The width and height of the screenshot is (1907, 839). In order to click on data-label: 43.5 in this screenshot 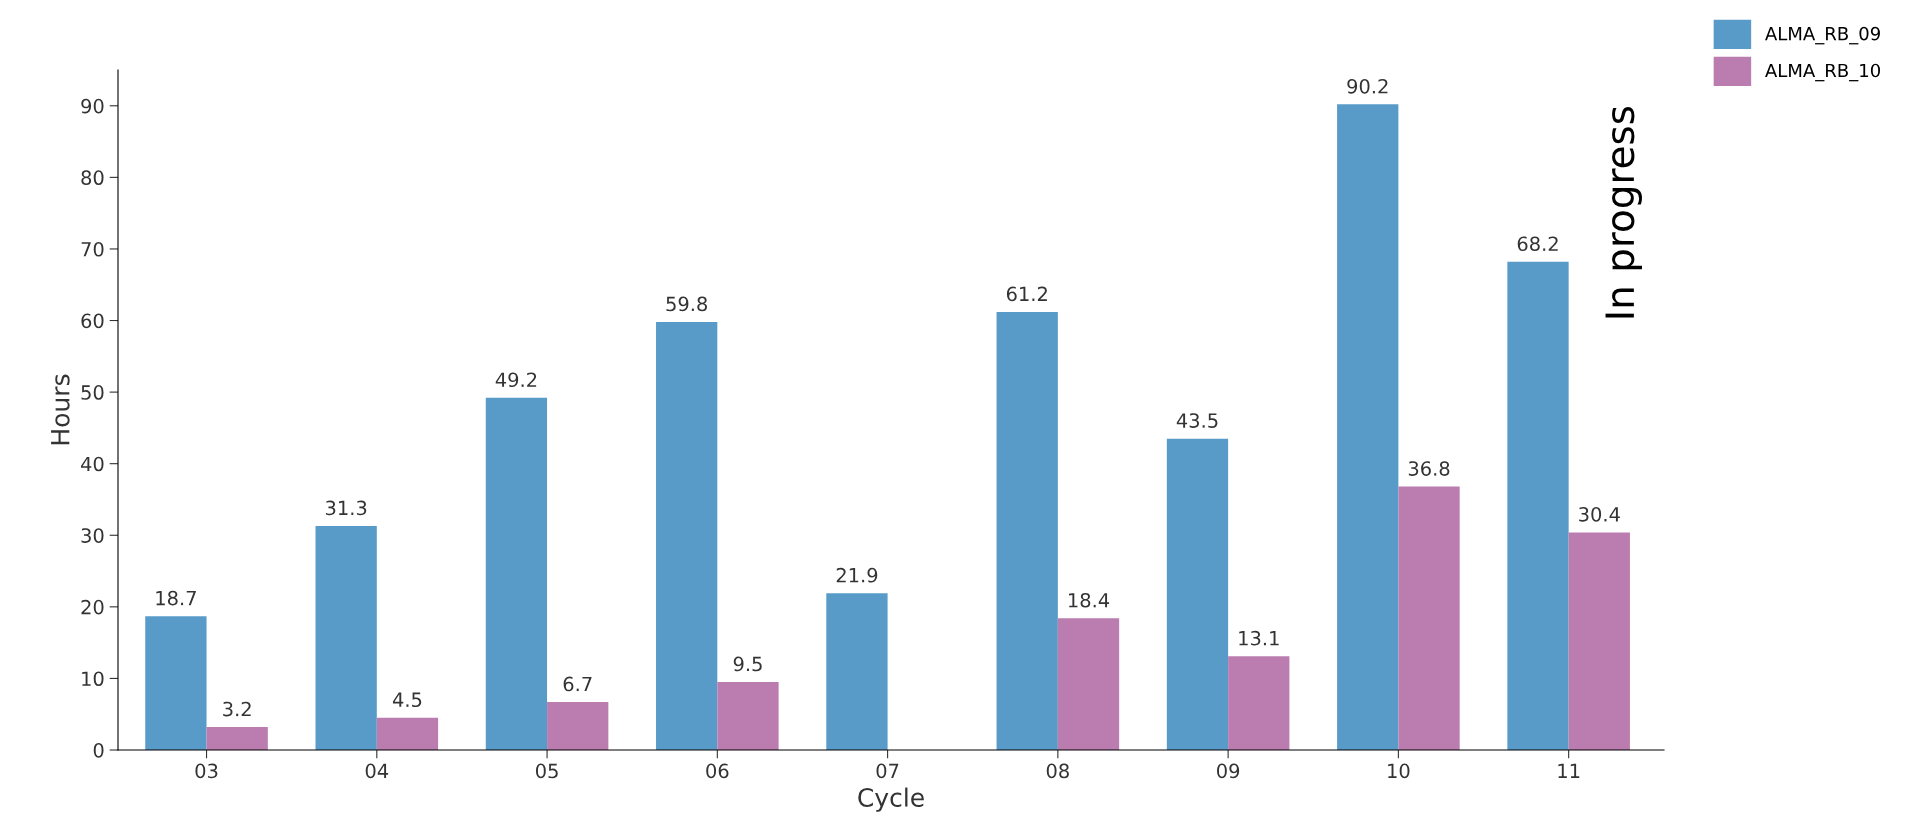, I will do `click(1197, 420)`.